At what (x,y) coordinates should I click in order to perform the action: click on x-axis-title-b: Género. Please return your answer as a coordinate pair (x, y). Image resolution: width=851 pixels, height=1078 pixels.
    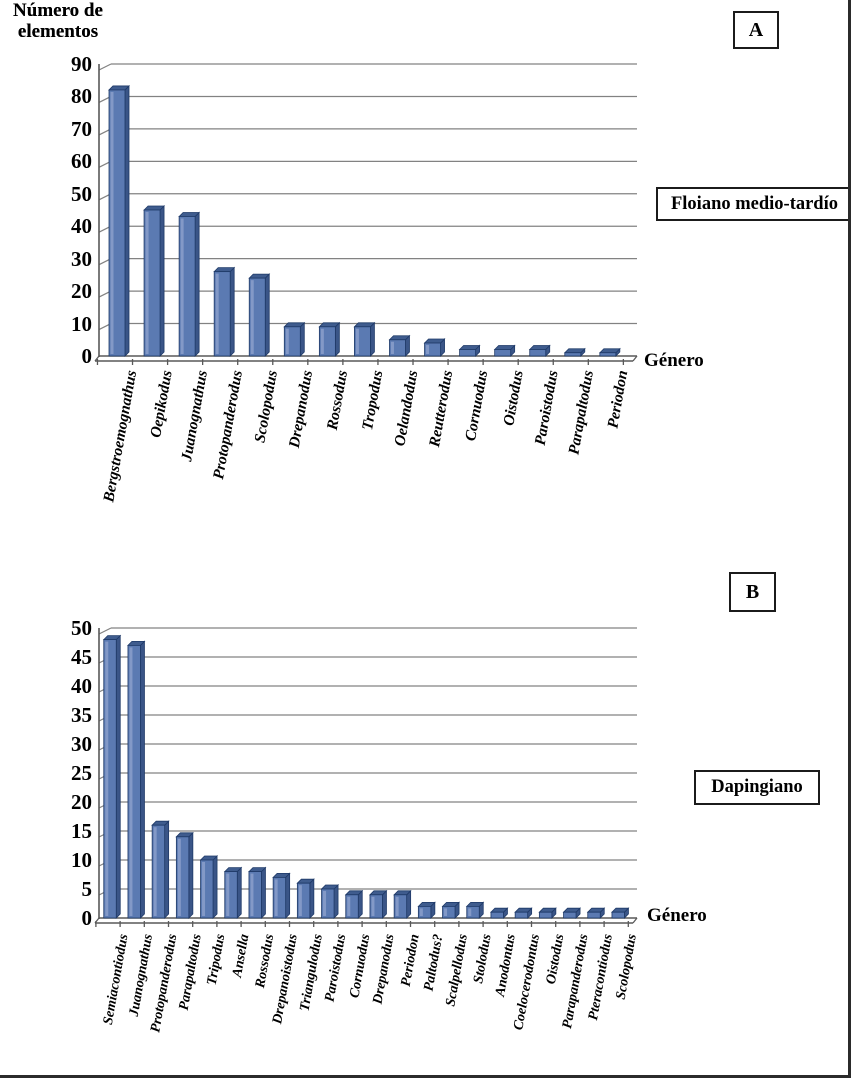
    Looking at the image, I should click on (677, 915).